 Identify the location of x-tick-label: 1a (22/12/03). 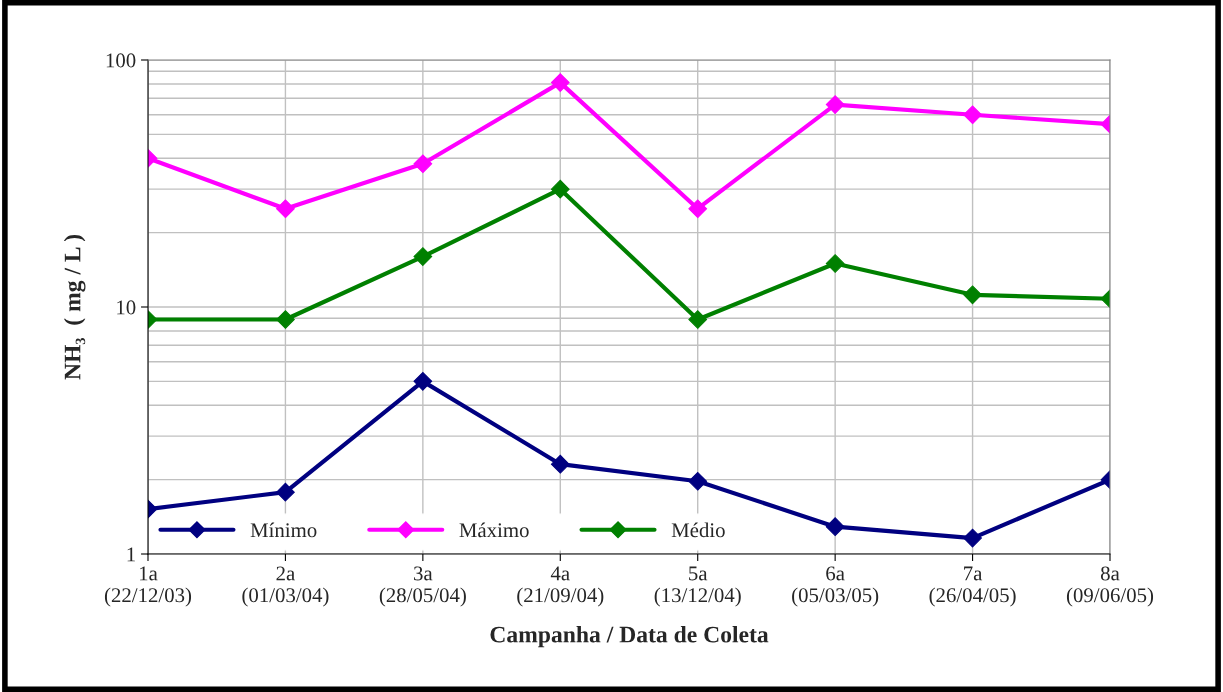
(148, 586).